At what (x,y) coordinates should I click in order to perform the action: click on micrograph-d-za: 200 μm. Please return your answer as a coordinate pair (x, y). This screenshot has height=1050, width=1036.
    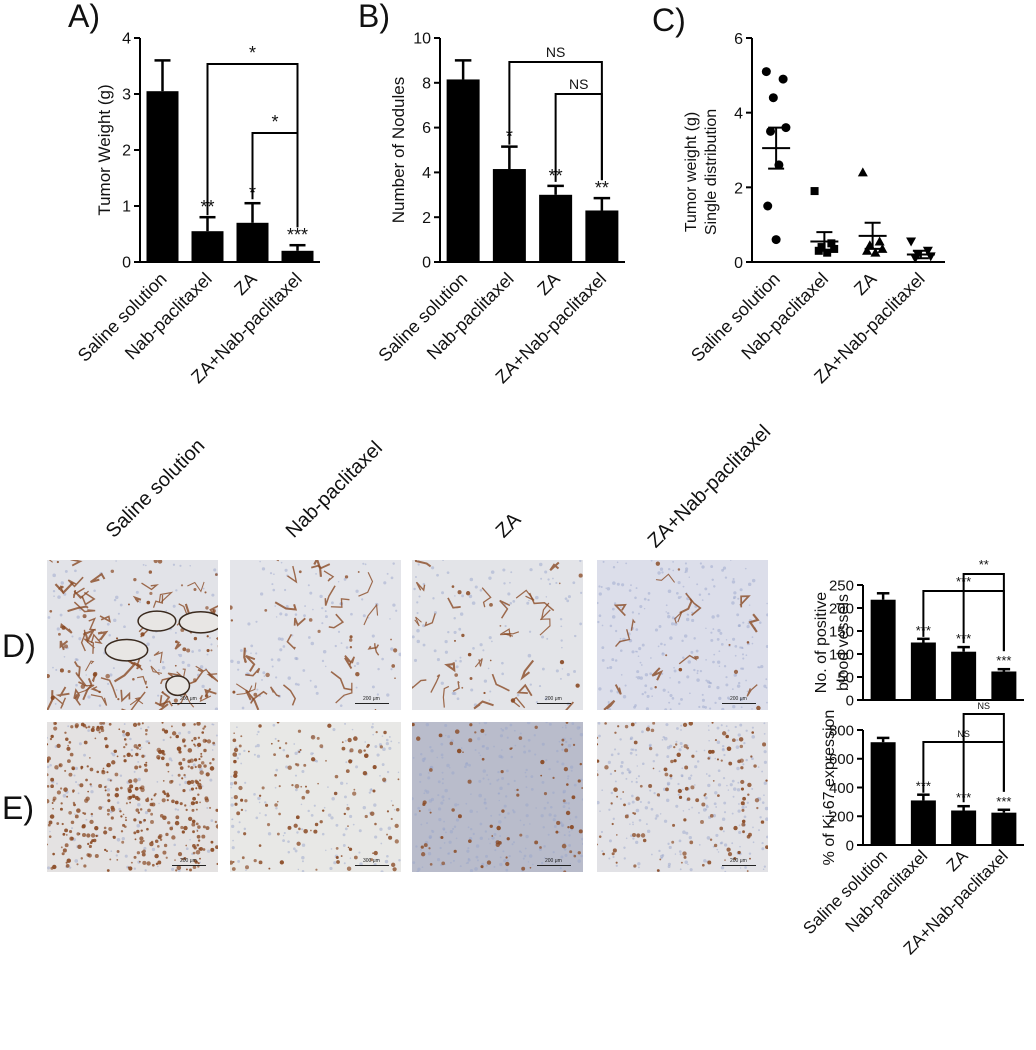
    Looking at the image, I should click on (497, 635).